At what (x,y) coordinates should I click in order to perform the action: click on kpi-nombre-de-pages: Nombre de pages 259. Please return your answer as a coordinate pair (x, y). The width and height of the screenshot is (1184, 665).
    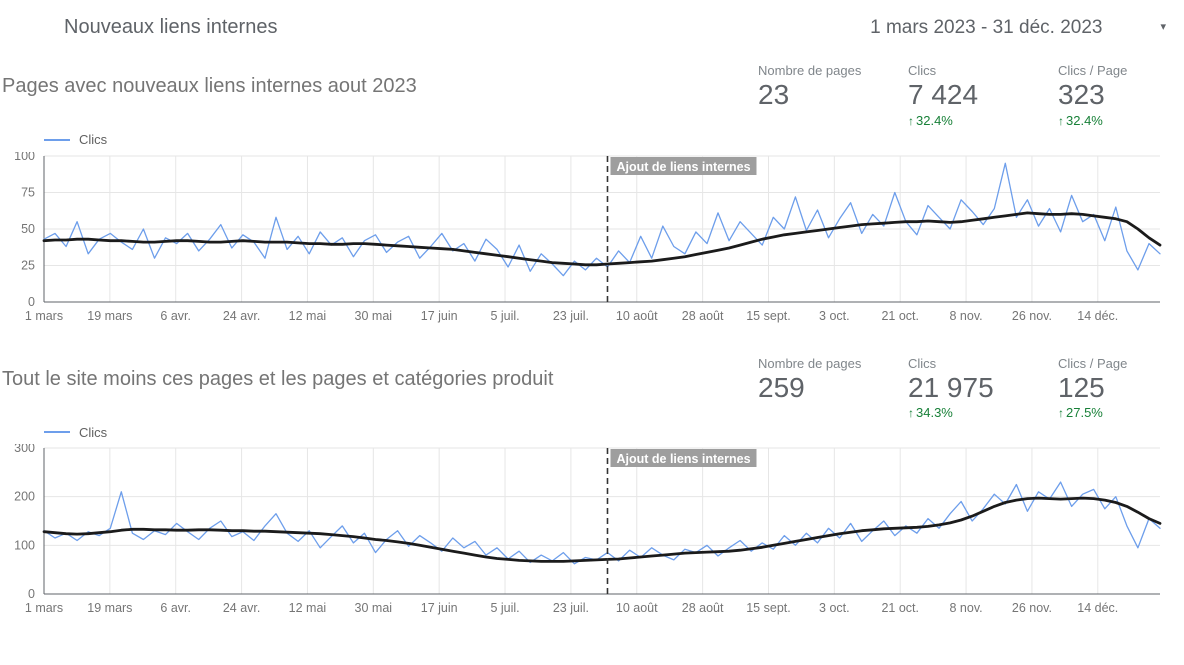
    Looking at the image, I should click on (833, 388).